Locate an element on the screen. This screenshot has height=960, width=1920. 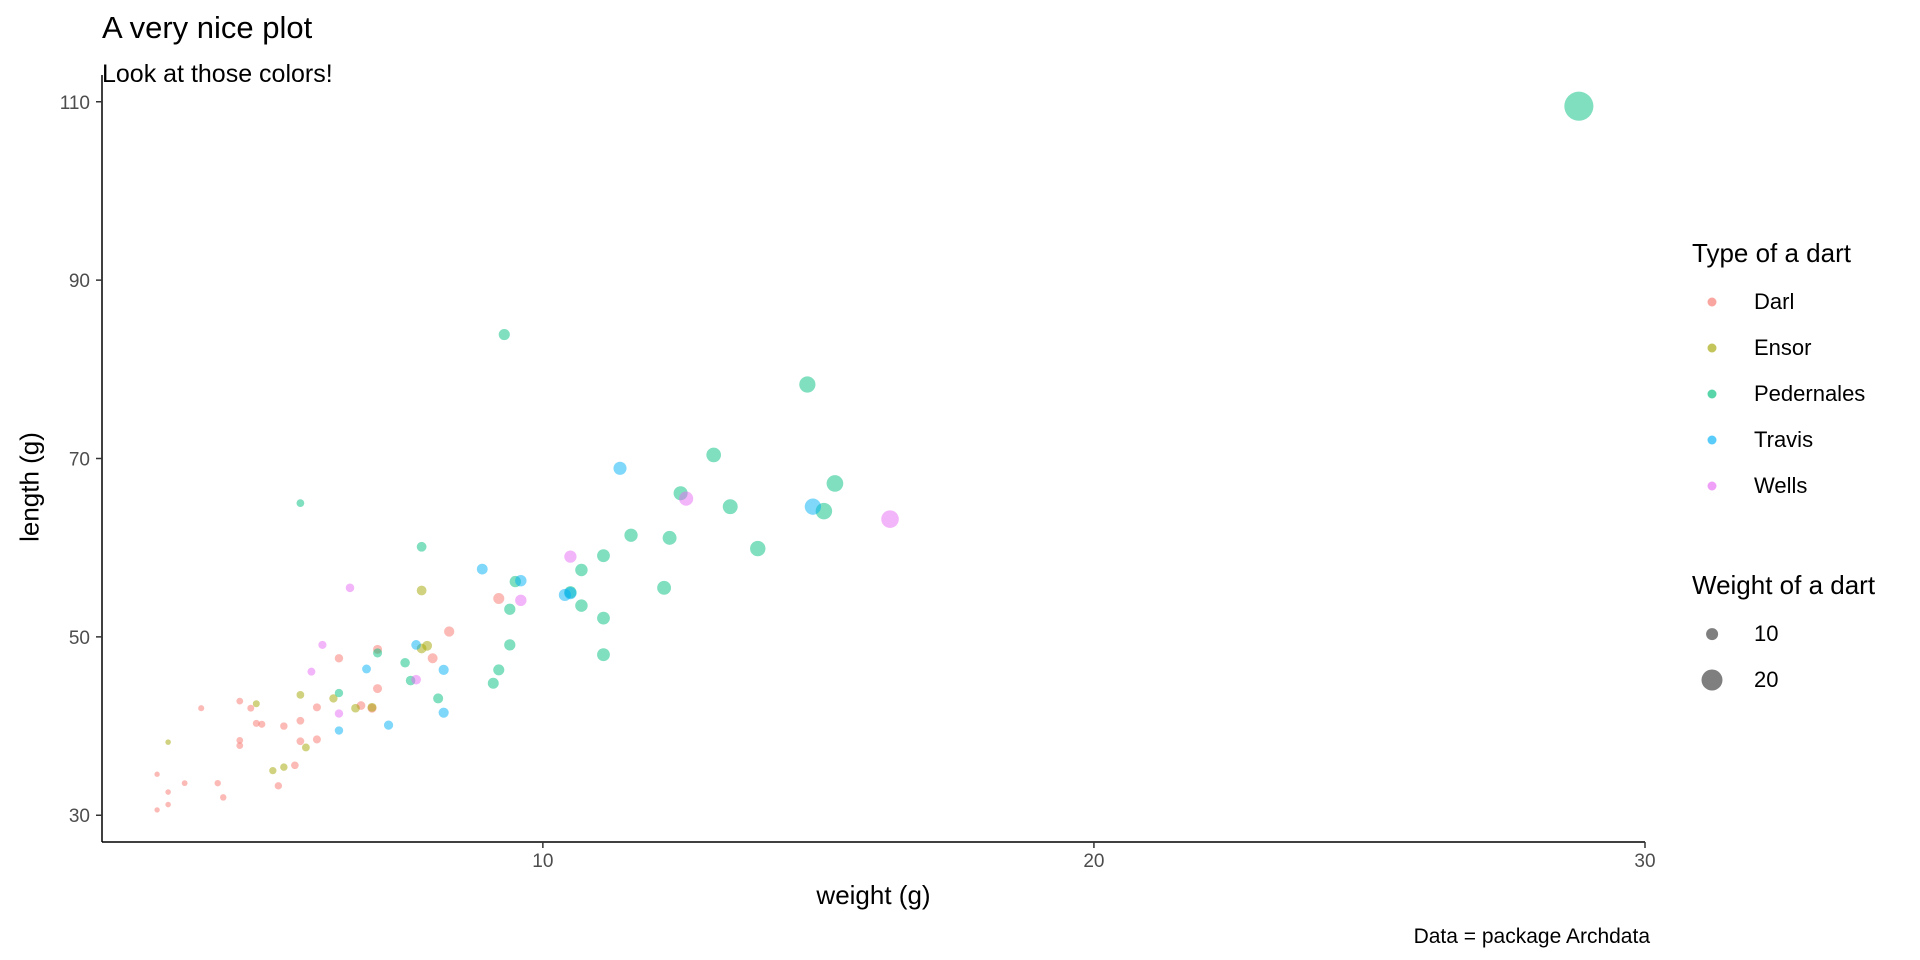
x-axis-ticks: 10 20 30 is located at coordinates (1094, 857).